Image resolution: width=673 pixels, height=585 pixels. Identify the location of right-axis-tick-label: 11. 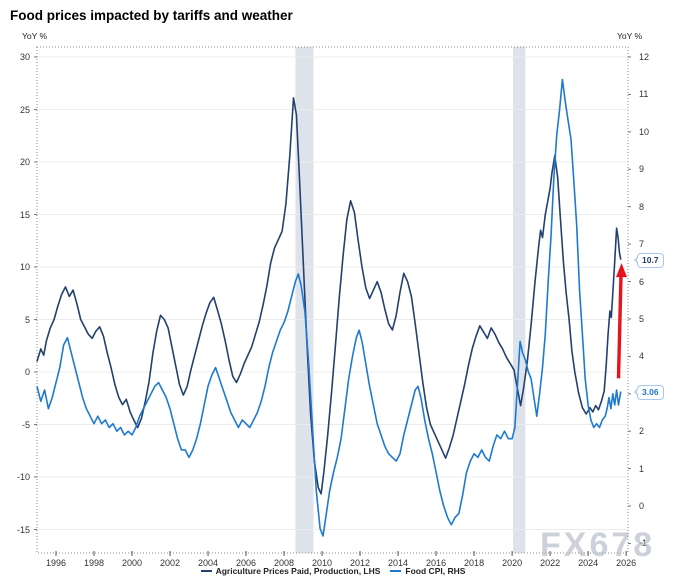
(644, 94).